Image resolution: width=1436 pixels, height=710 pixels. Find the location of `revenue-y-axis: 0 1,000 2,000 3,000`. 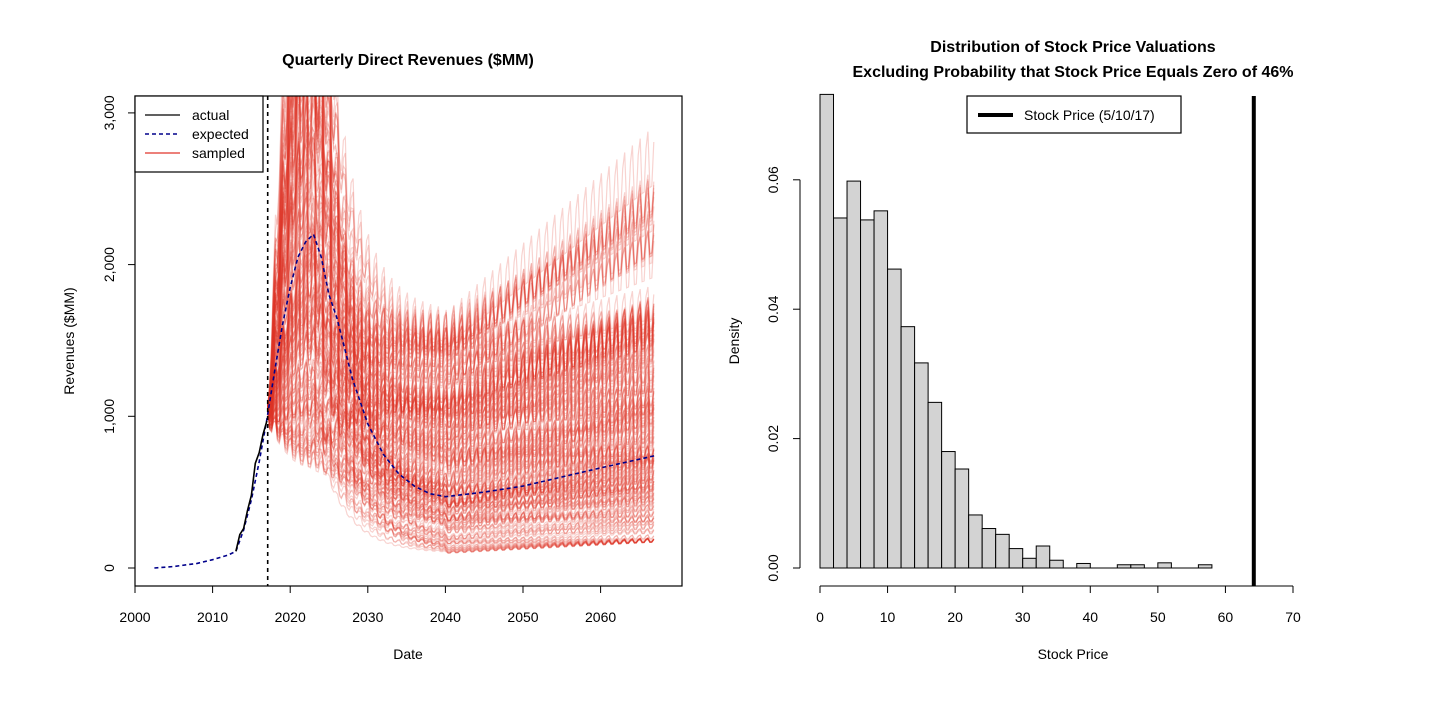

revenue-y-axis: 0 1,000 2,000 3,000 is located at coordinates (118, 333).